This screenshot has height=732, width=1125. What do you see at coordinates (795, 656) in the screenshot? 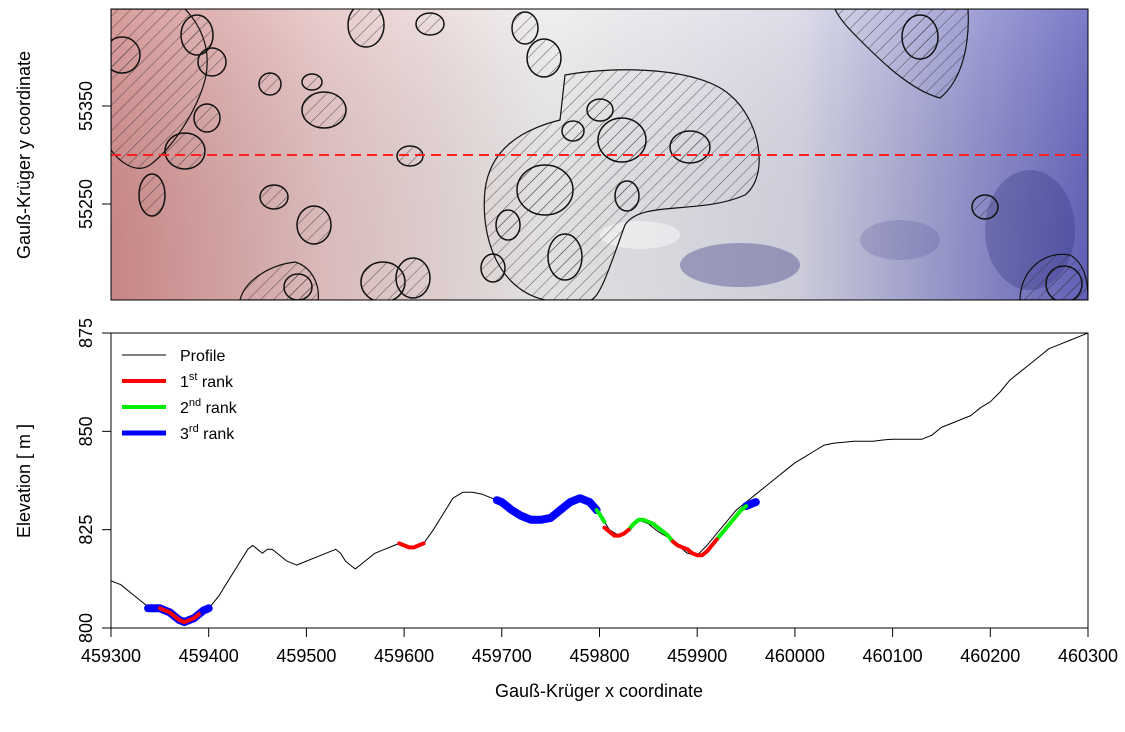
I see `x-tick-label: 460000` at bounding box center [795, 656].